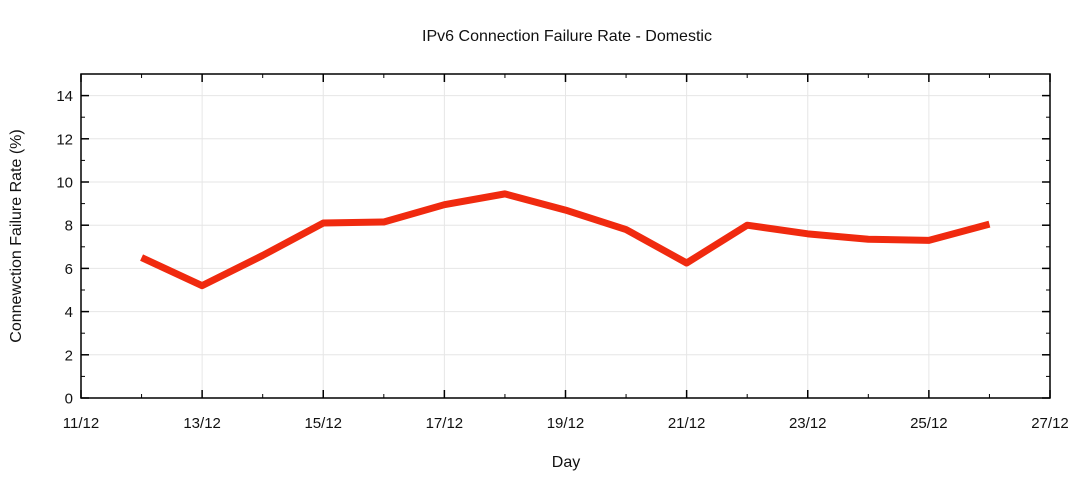 The width and height of the screenshot is (1080, 485). Describe the element at coordinates (202, 423) in the screenshot. I see `x-tick-label: 13/12` at that location.